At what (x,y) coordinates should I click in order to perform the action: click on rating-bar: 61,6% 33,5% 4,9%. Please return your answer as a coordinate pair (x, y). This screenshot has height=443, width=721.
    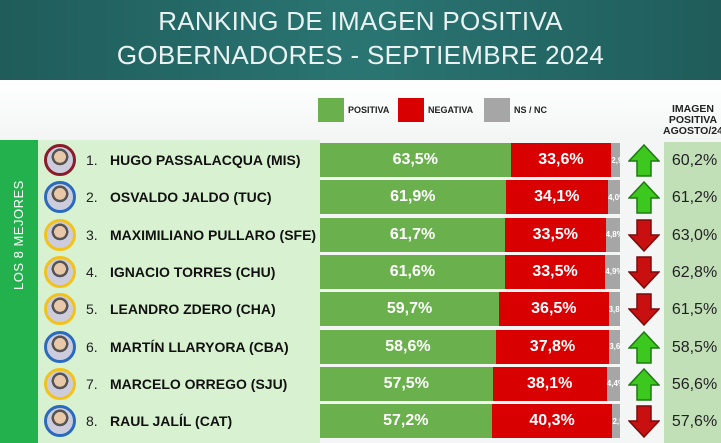
    Looking at the image, I should click on (470, 271).